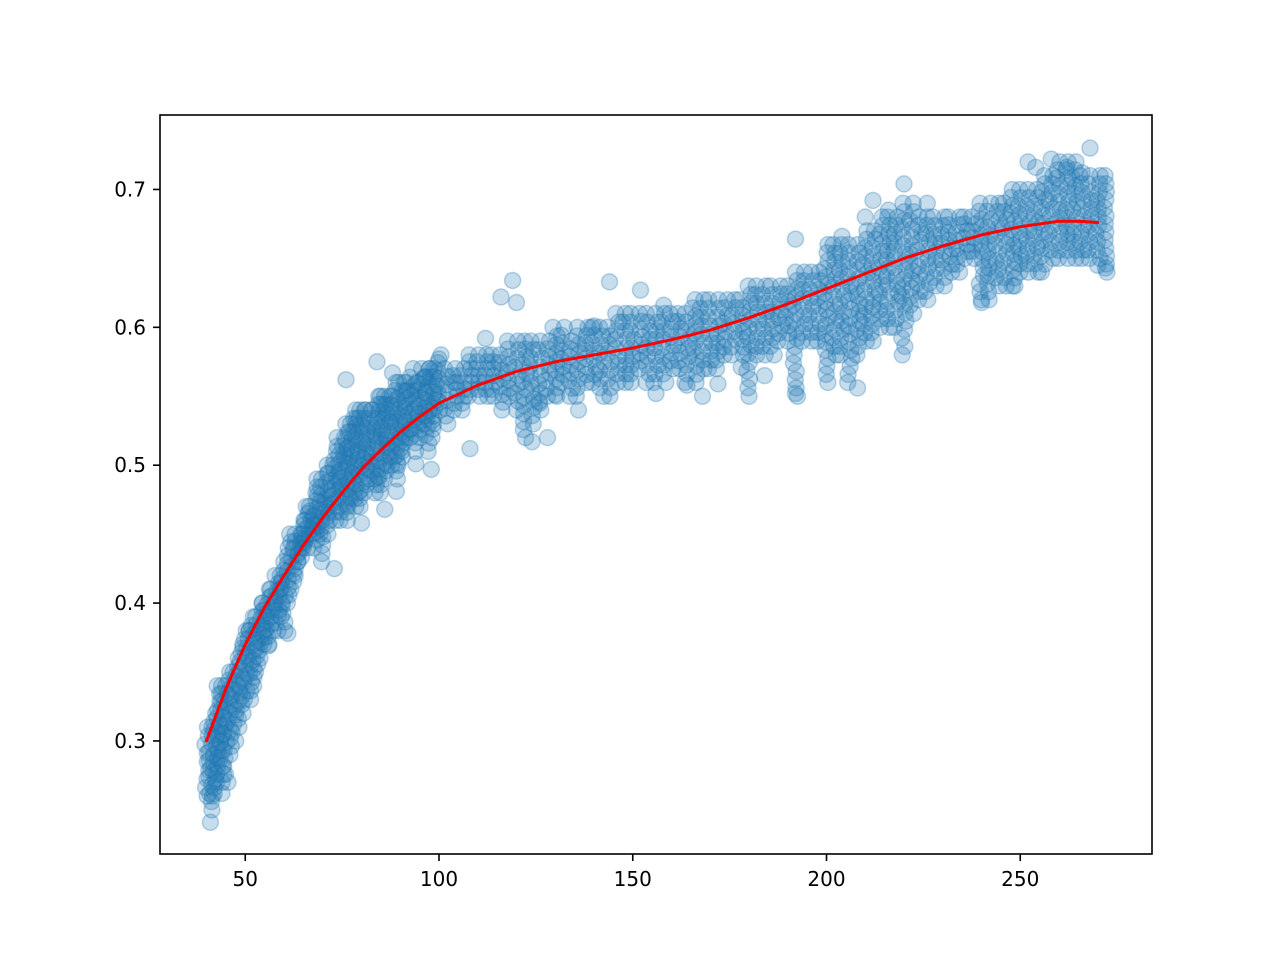 Image resolution: width=1280 pixels, height=960 pixels. I want to click on y-tick-label: 0.7, so click(130, 189).